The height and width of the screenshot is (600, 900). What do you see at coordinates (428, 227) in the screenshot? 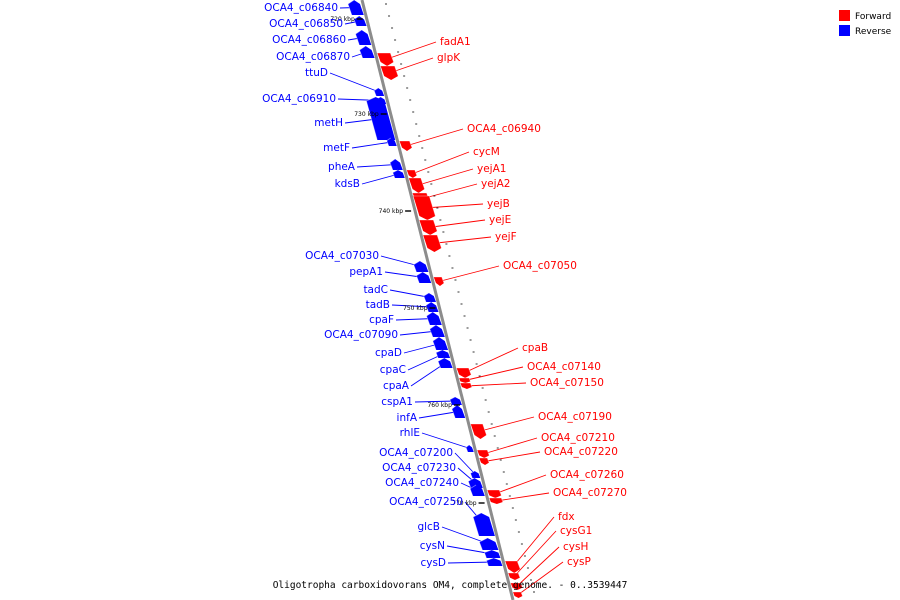
I see `gene-arrow-yejE` at bounding box center [428, 227].